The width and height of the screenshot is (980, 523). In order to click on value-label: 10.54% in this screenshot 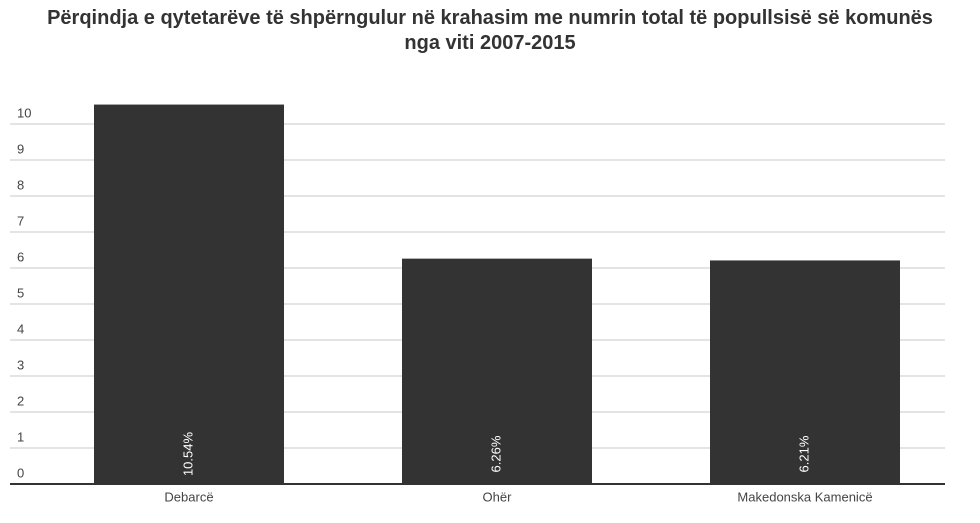, I will do `click(187, 454)`.